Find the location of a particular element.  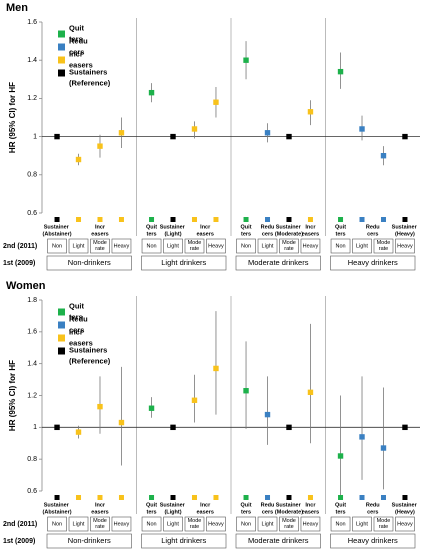

category-label: Redu cers is located at coordinates (373, 509).